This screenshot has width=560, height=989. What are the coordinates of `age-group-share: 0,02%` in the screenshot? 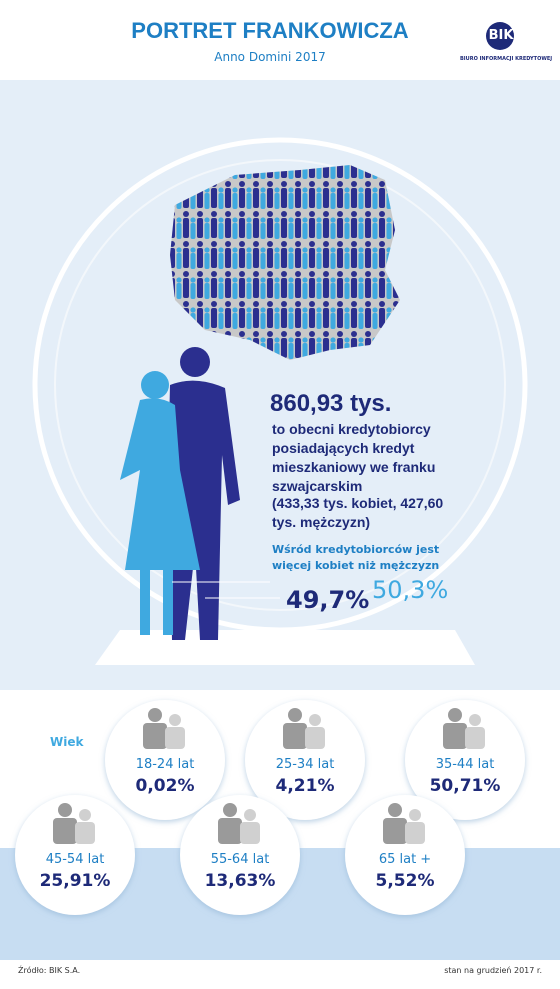 It's located at (165, 786).